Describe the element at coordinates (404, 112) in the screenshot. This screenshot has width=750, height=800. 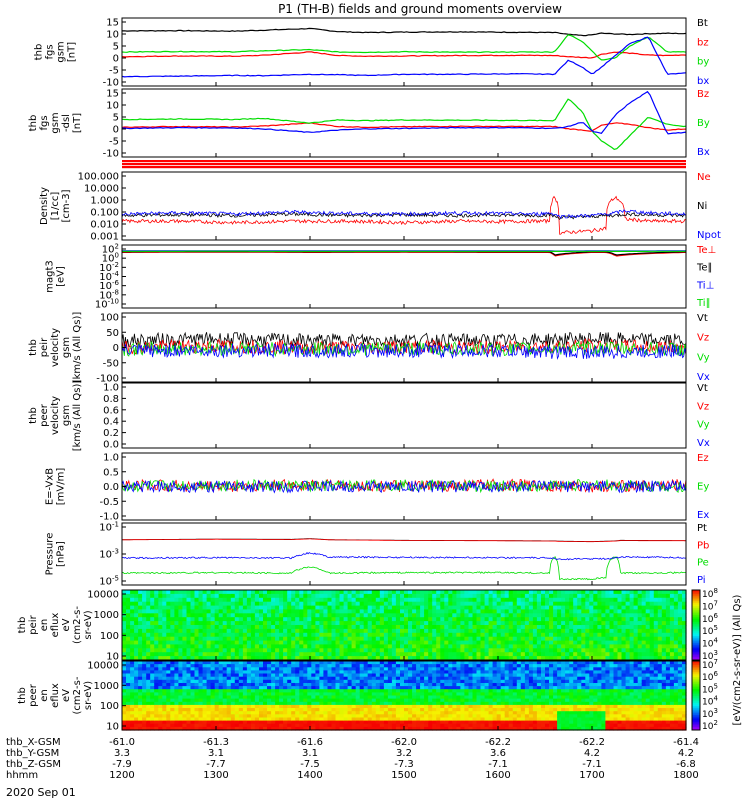
I see `series-Bx` at that location.